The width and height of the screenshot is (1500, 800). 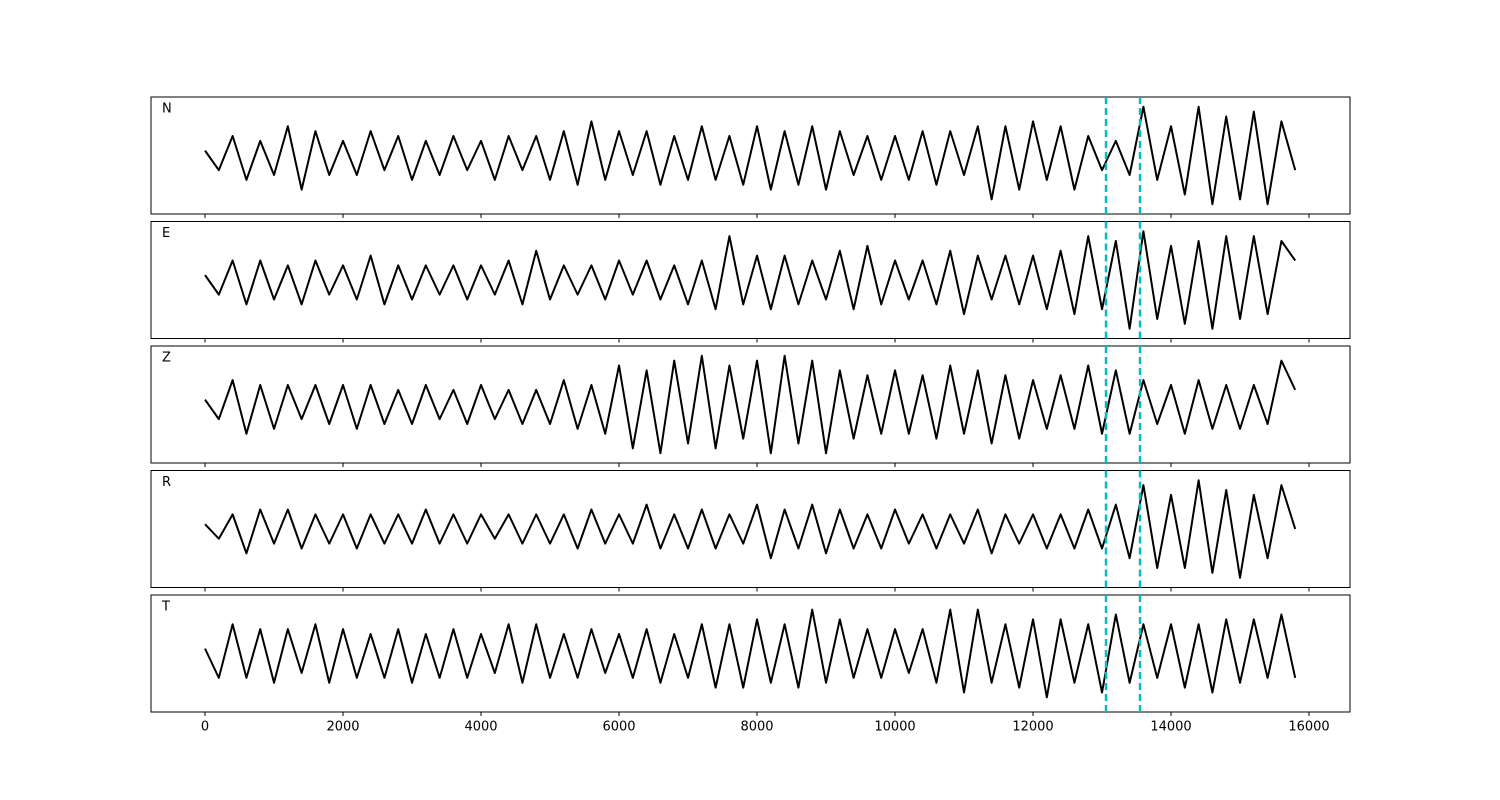 I want to click on panel-label: Z, so click(x=166, y=358).